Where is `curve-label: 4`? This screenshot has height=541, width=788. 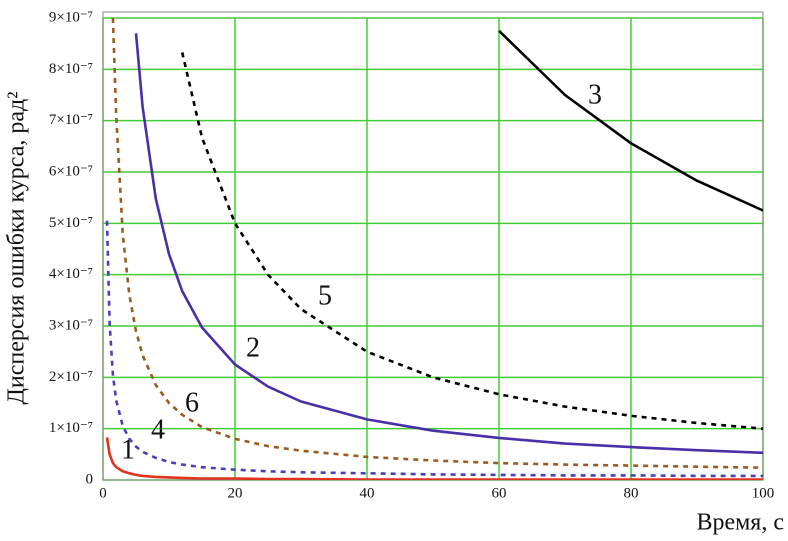
curve-label: 4 is located at coordinates (158, 429).